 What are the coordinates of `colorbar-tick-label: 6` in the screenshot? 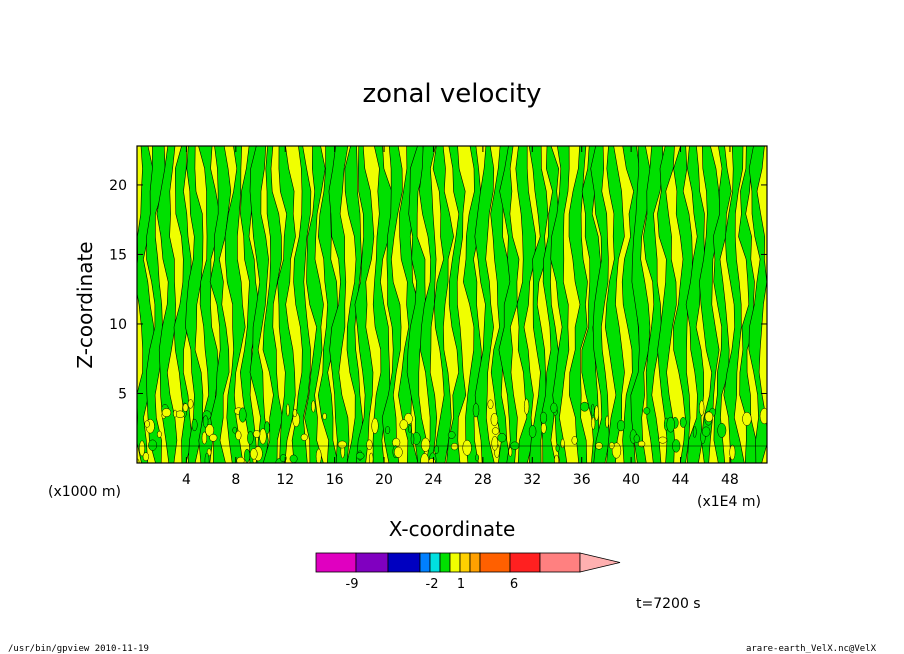 It's located at (514, 584).